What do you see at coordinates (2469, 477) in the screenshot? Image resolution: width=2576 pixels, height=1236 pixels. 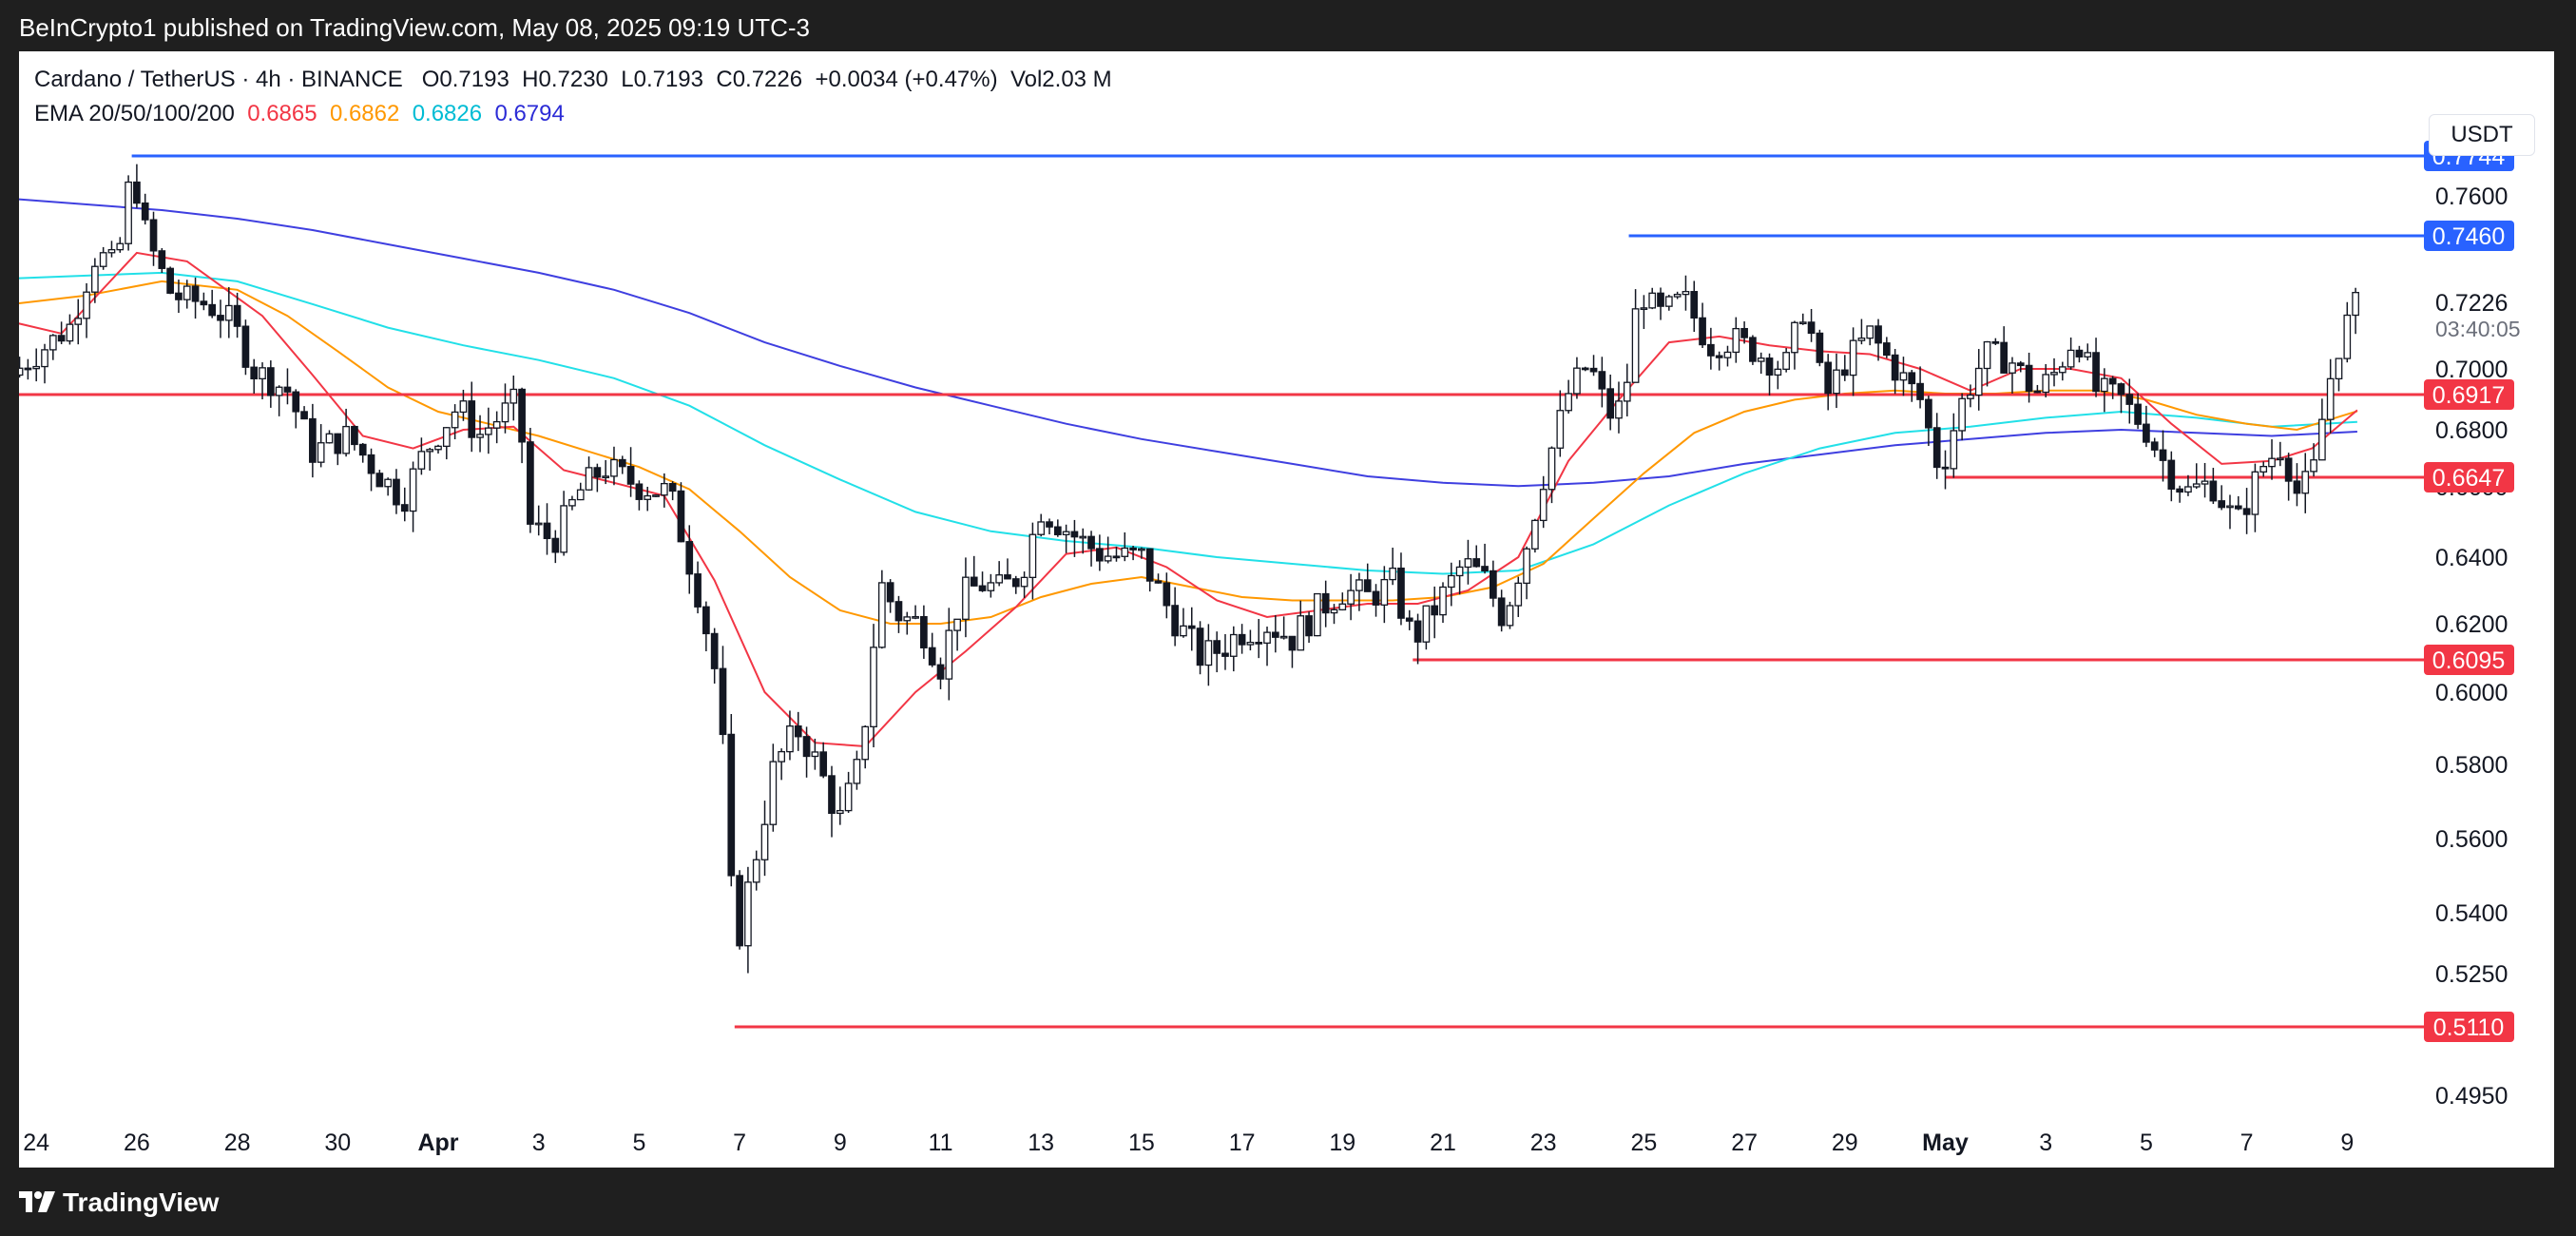 I see `level-badge-3: 0.6647` at bounding box center [2469, 477].